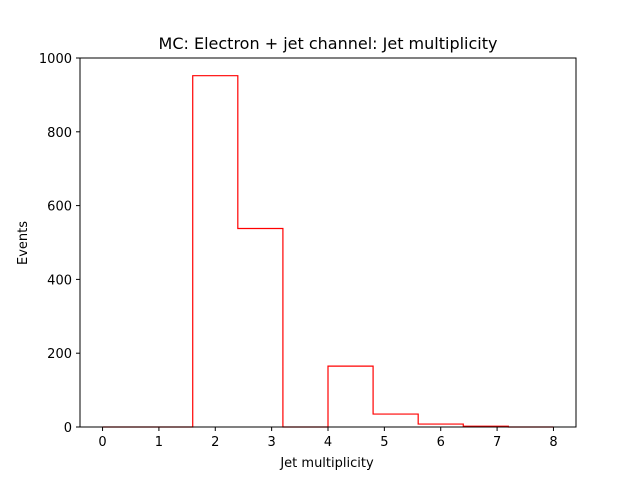  Describe the element at coordinates (59, 280) in the screenshot. I see `y-tick-label: 400` at that location.